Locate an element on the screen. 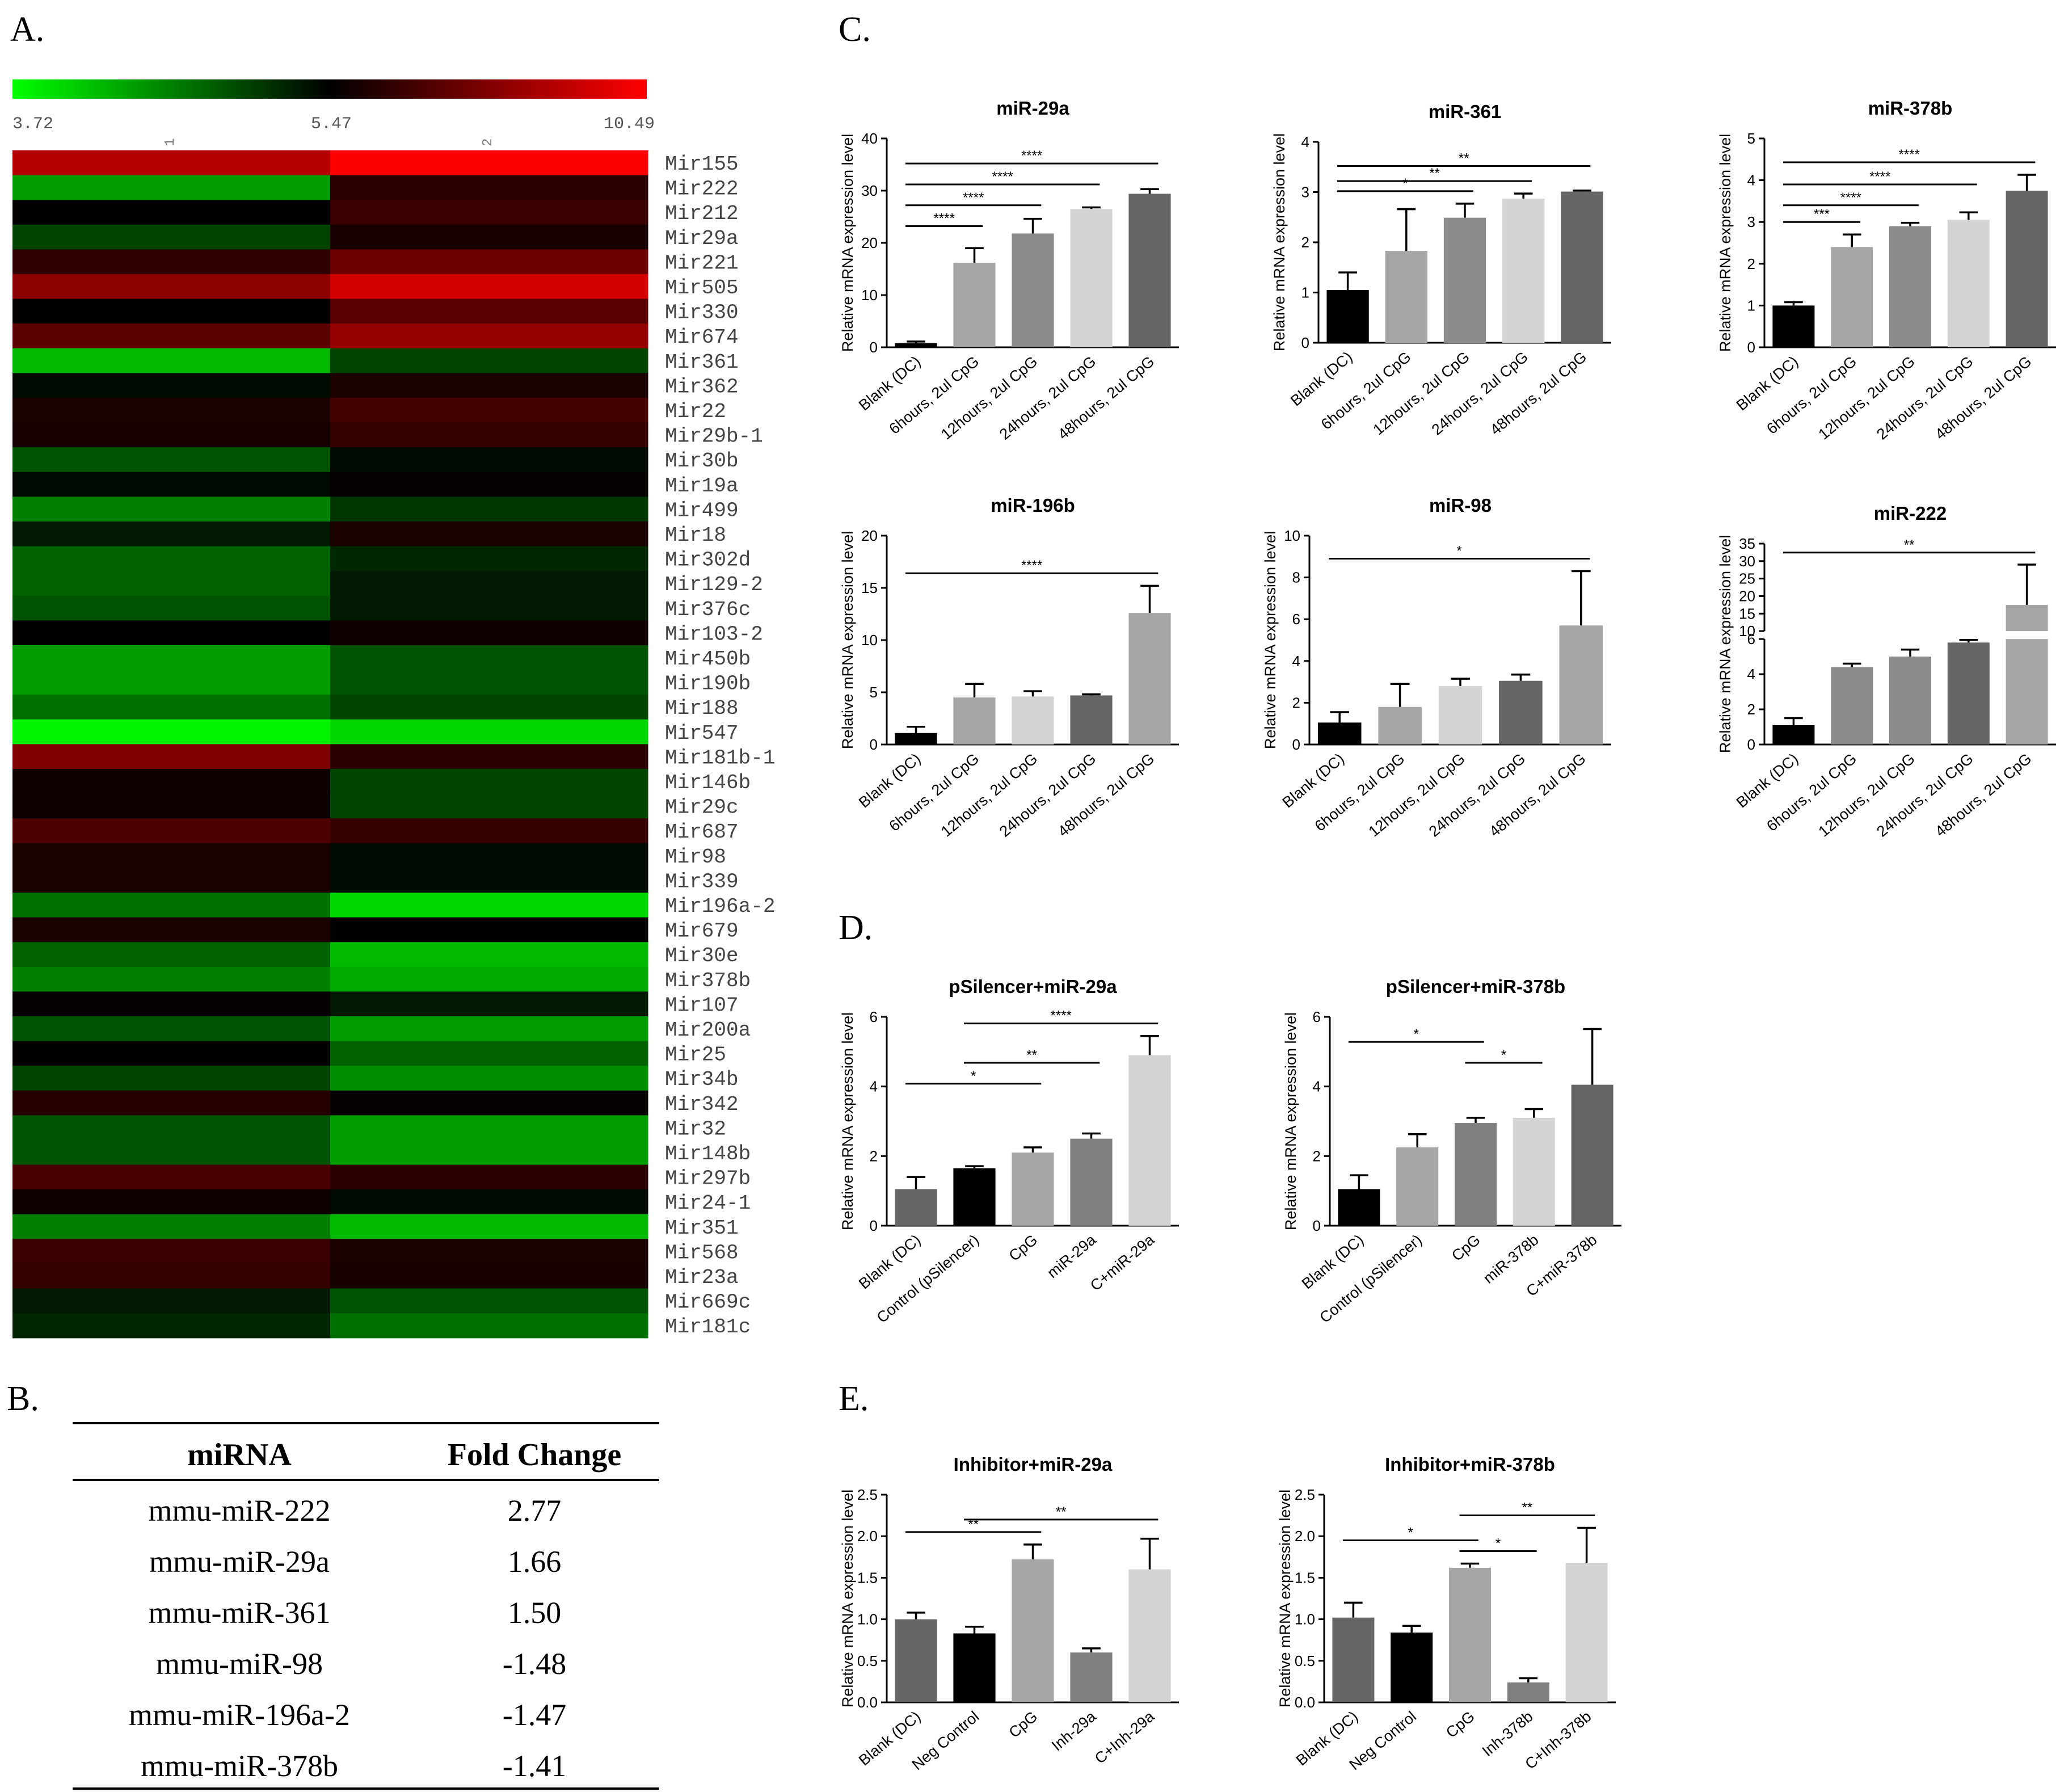 The height and width of the screenshot is (1792, 2060). chart-title: miR-98 is located at coordinates (1460, 506).